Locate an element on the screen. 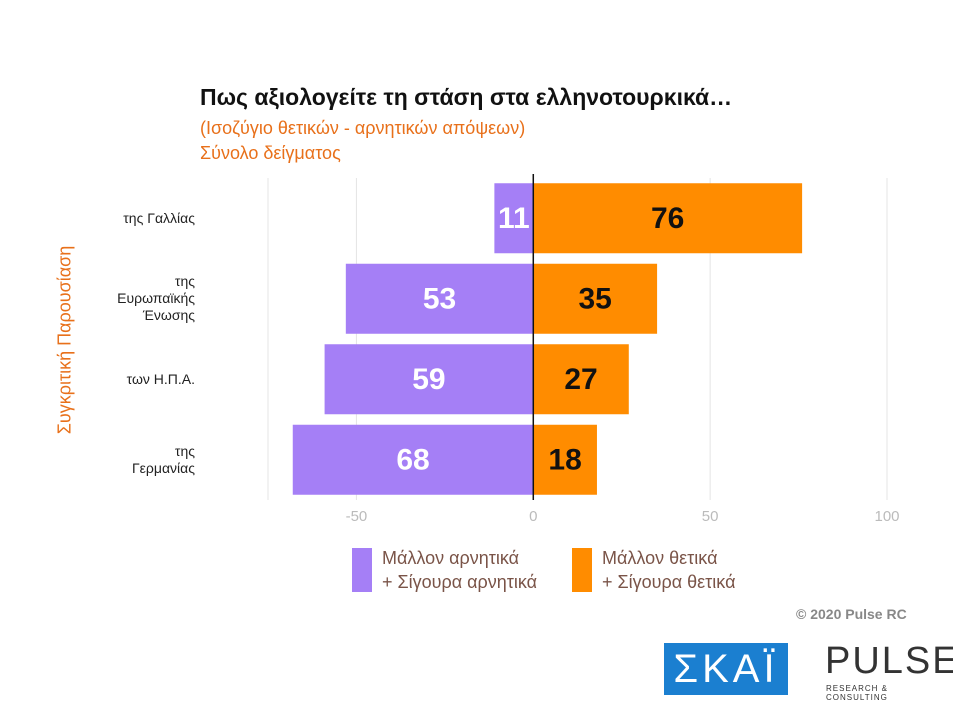 The height and width of the screenshot is (708, 953). subtitle: (Ισοζύγιο θετικών - αρνητικών απόψεων) is located at coordinates (363, 128).